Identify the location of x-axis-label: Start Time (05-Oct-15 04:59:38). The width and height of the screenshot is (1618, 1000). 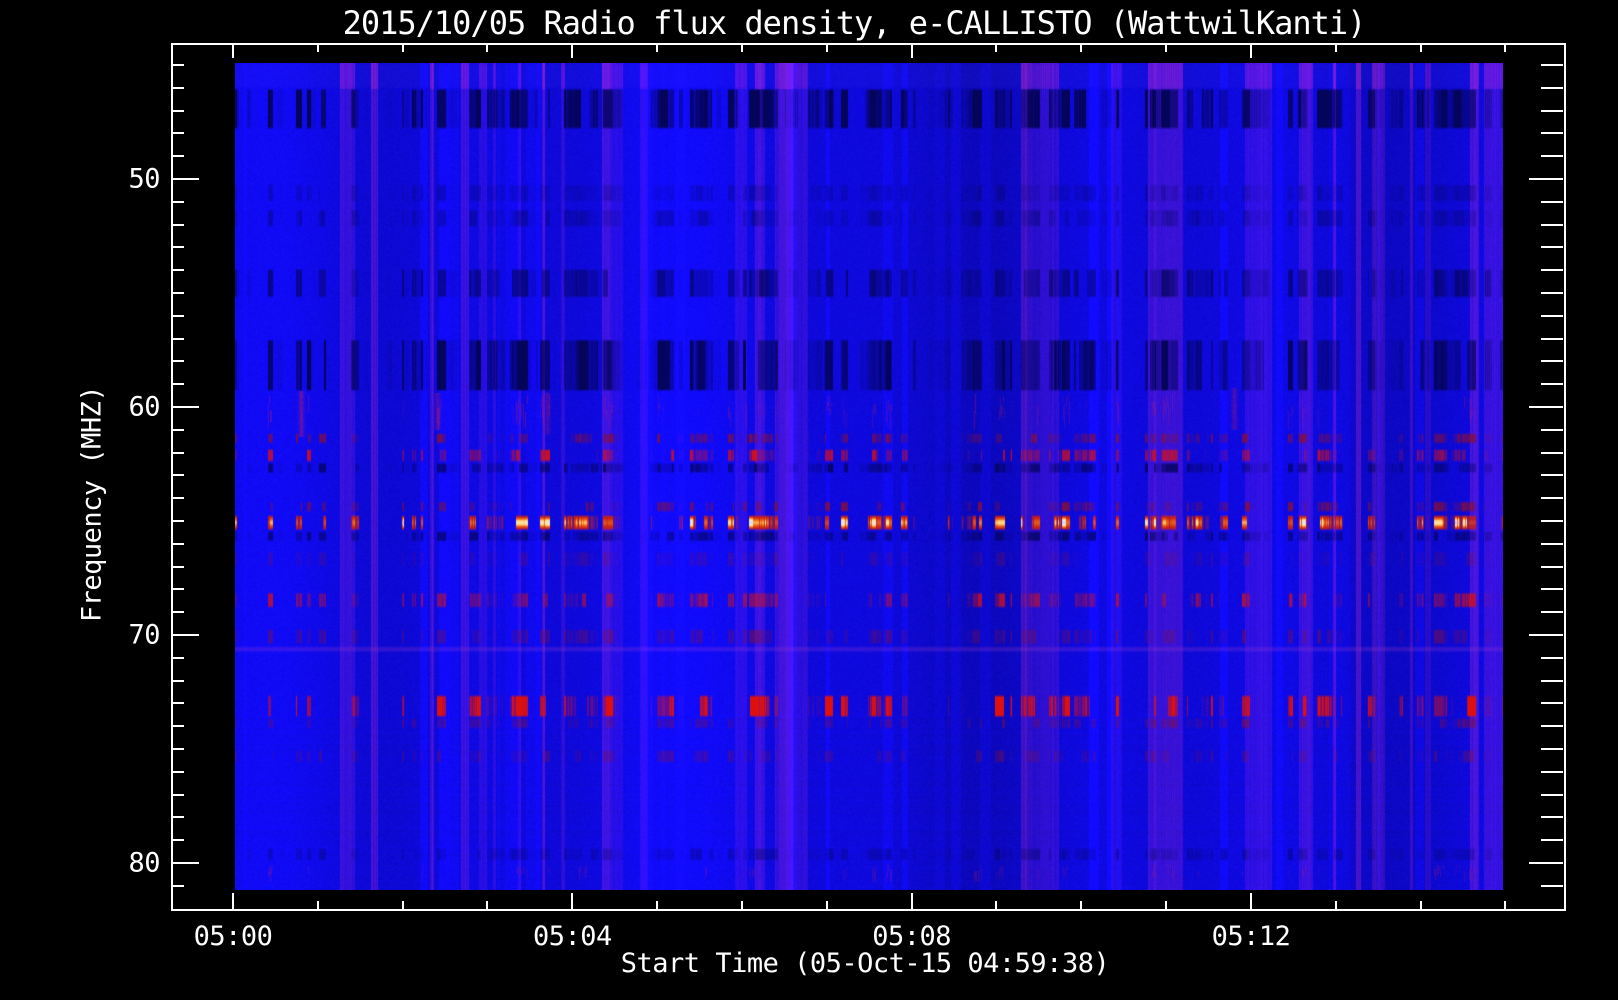
(865, 963).